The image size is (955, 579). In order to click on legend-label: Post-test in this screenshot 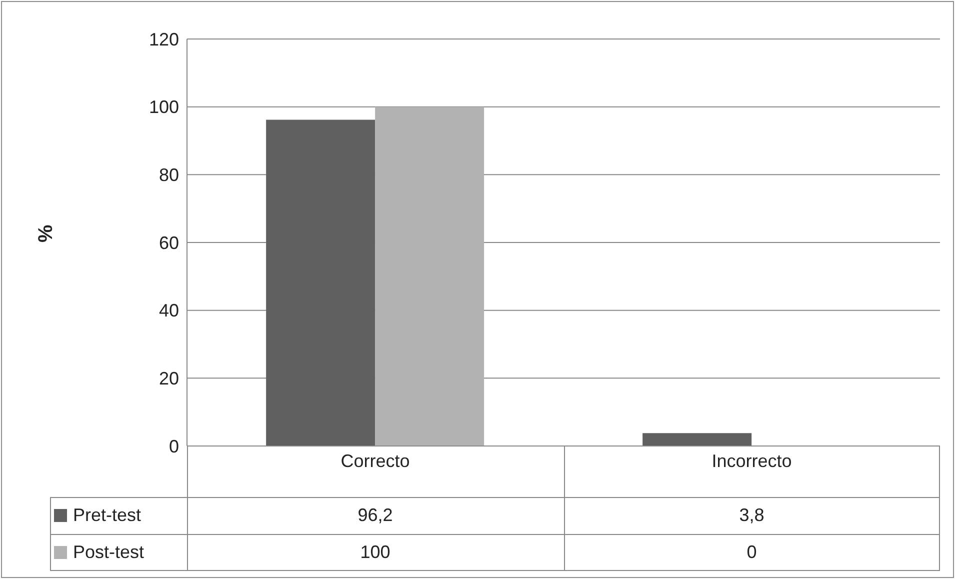, I will do `click(108, 552)`.